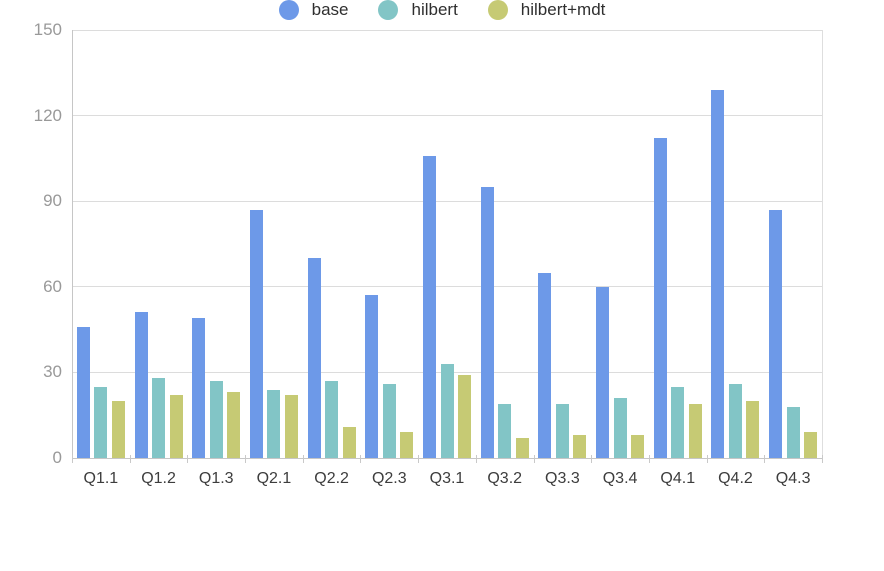 The height and width of the screenshot is (571, 884). What do you see at coordinates (464, 416) in the screenshot?
I see `bar-hilbert+mdt-Q3.1` at bounding box center [464, 416].